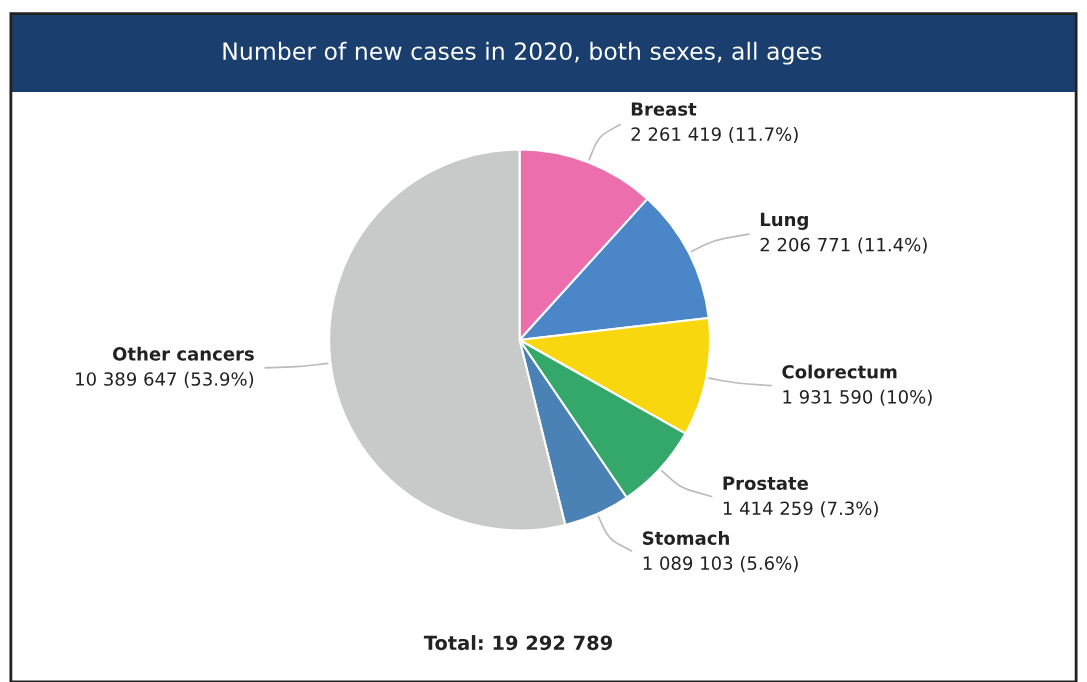 This screenshot has height=682, width=1087. Describe the element at coordinates (765, 483) in the screenshot. I see `slice-label: Prostate` at that location.